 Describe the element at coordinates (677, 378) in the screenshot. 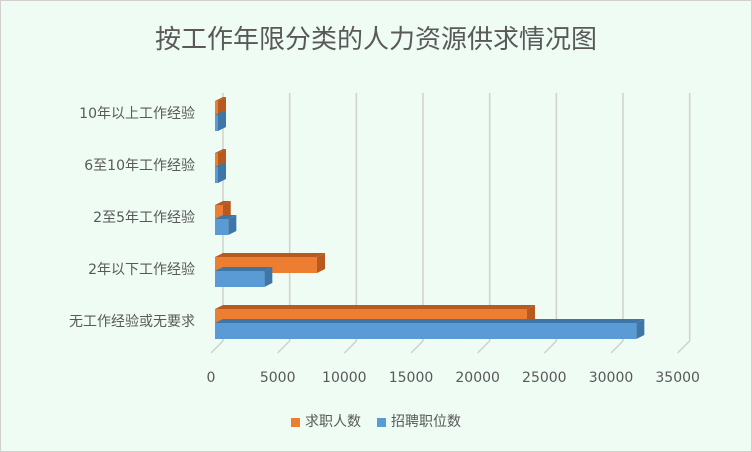

I see `x-tick-label: 35000` at that location.